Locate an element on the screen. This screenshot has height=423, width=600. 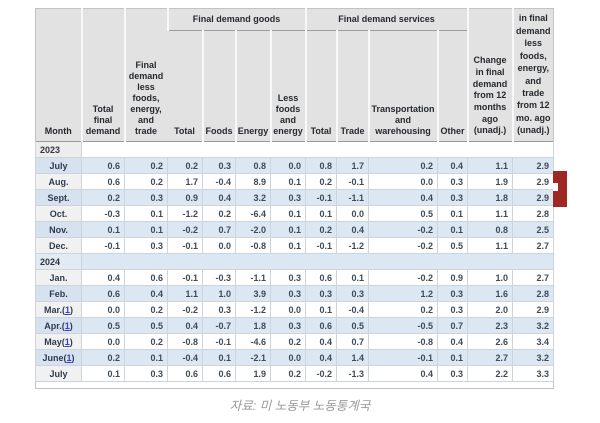
col-header-total-final-demand: Total final demand is located at coordinates (102, 75).